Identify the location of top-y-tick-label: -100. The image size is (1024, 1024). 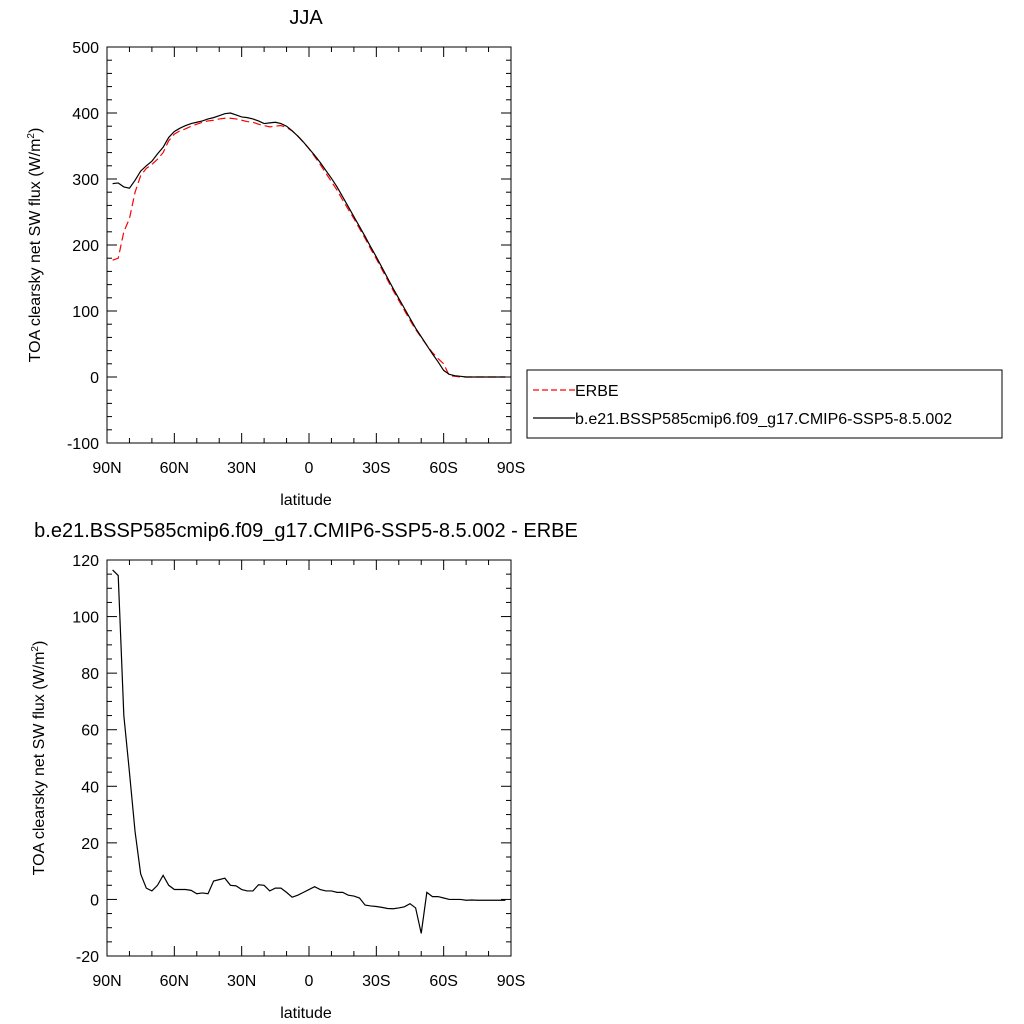
(83, 444).